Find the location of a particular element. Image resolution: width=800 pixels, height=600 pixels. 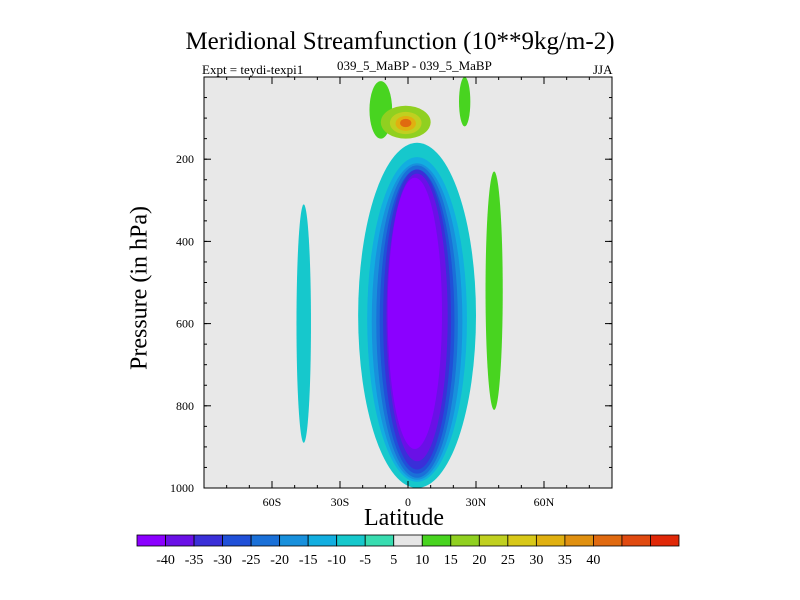

contour-band--40 is located at coordinates (414, 313).